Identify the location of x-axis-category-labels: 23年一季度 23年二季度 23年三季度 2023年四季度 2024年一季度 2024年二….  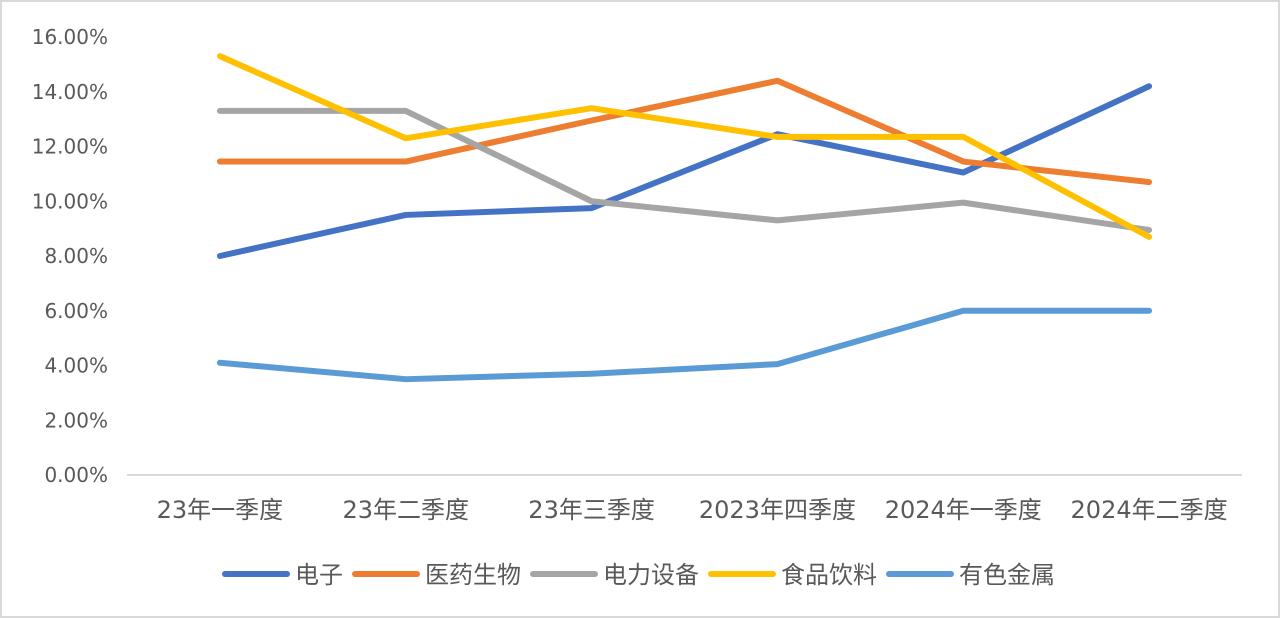
(692, 510).